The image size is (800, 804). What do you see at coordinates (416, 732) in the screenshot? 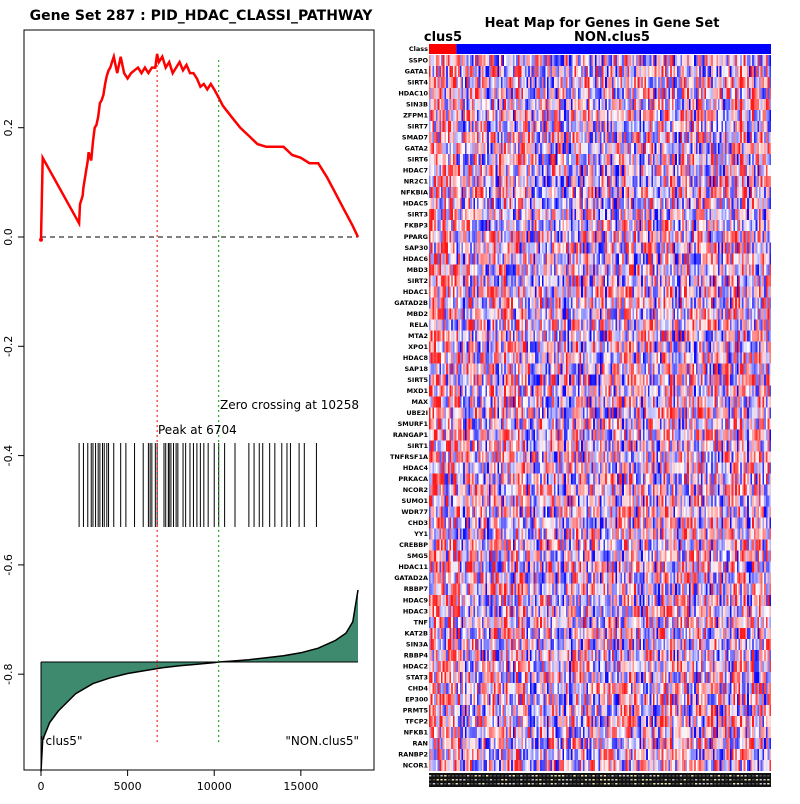
I see `gene-label: NFKB1` at bounding box center [416, 732].